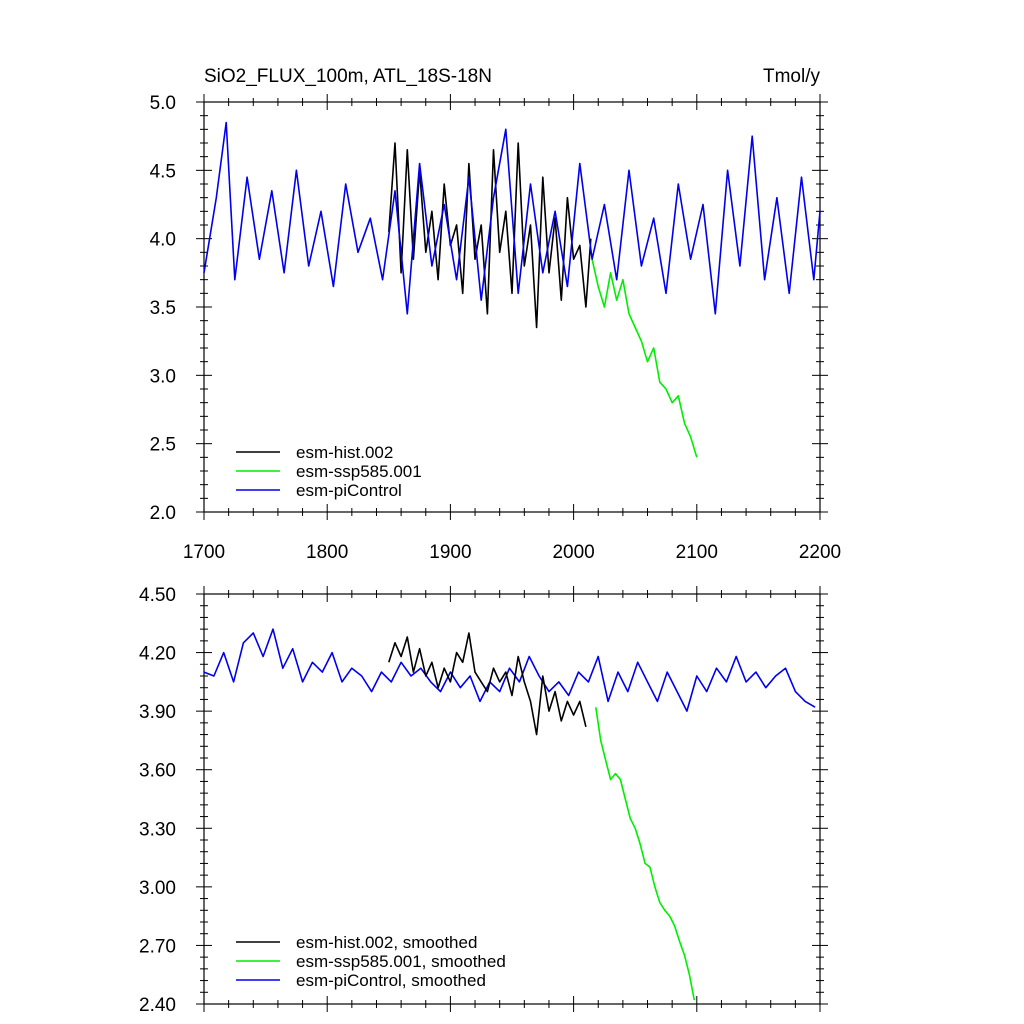  I want to click on y-tick-label: 2.0, so click(163, 513).